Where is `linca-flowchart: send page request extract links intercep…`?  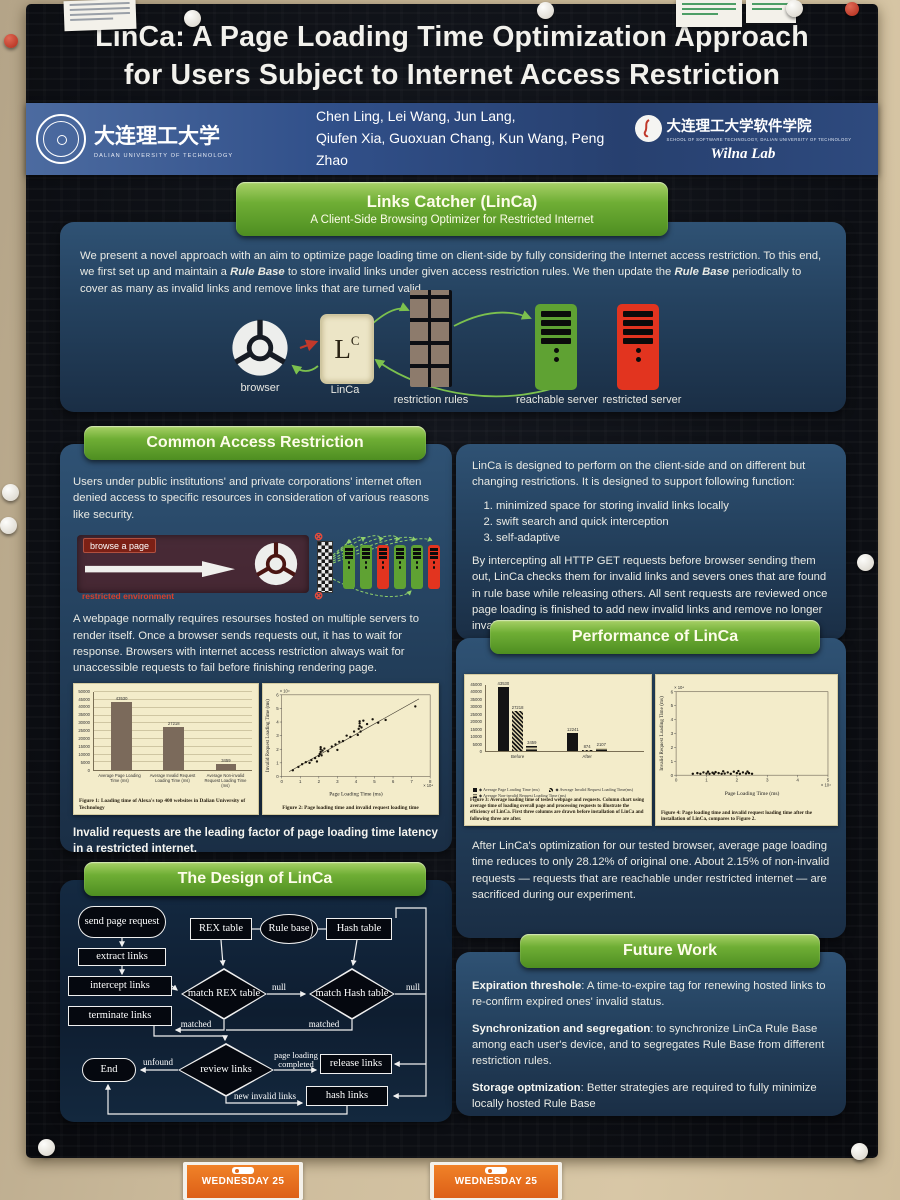 linca-flowchart: send page request extract links intercep… is located at coordinates (256, 1011).